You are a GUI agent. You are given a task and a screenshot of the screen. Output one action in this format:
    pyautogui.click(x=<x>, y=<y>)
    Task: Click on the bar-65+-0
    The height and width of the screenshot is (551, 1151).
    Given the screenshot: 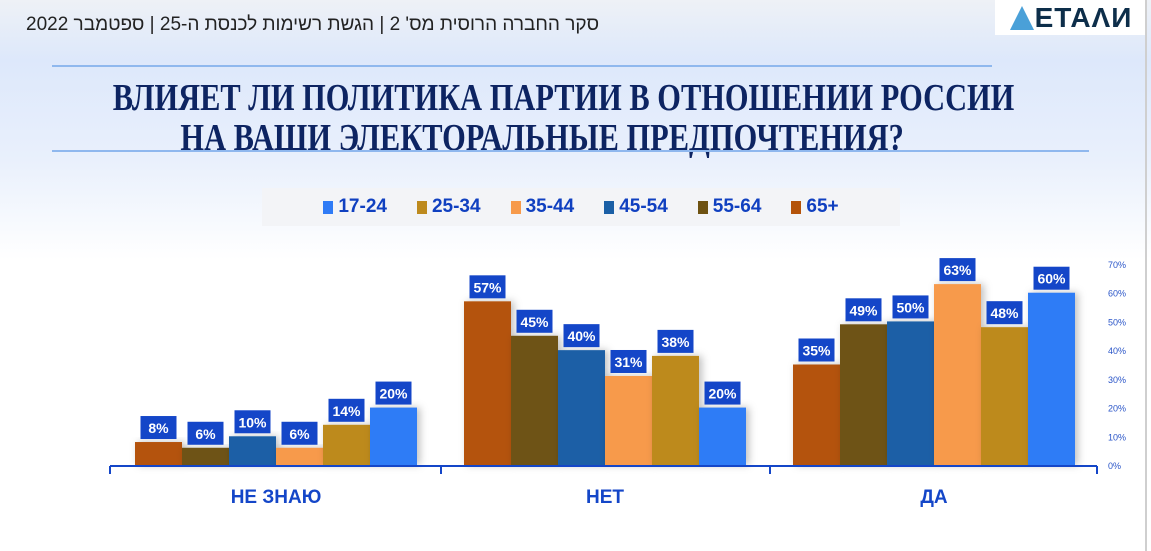 What is the action you would take?
    pyautogui.click(x=158, y=453)
    